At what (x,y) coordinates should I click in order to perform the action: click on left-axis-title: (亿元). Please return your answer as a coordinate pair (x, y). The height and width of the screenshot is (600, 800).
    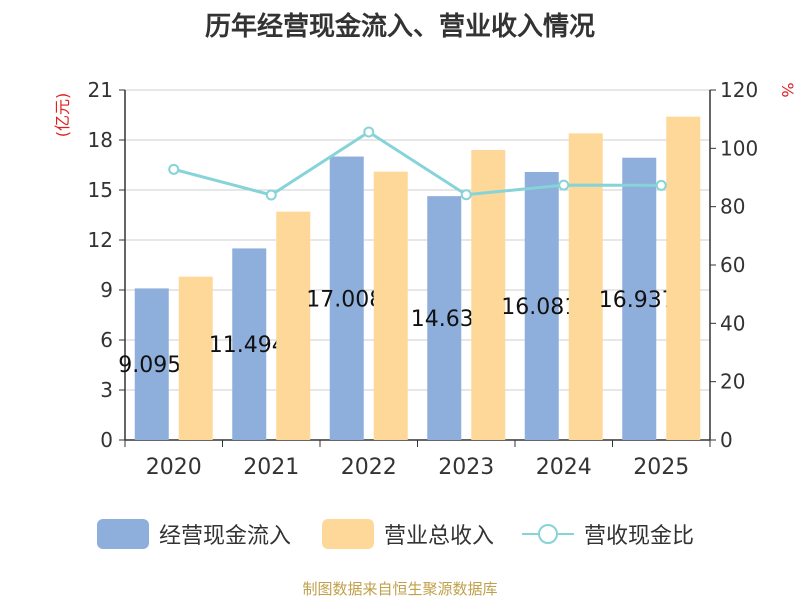
    Looking at the image, I should click on (62, 115).